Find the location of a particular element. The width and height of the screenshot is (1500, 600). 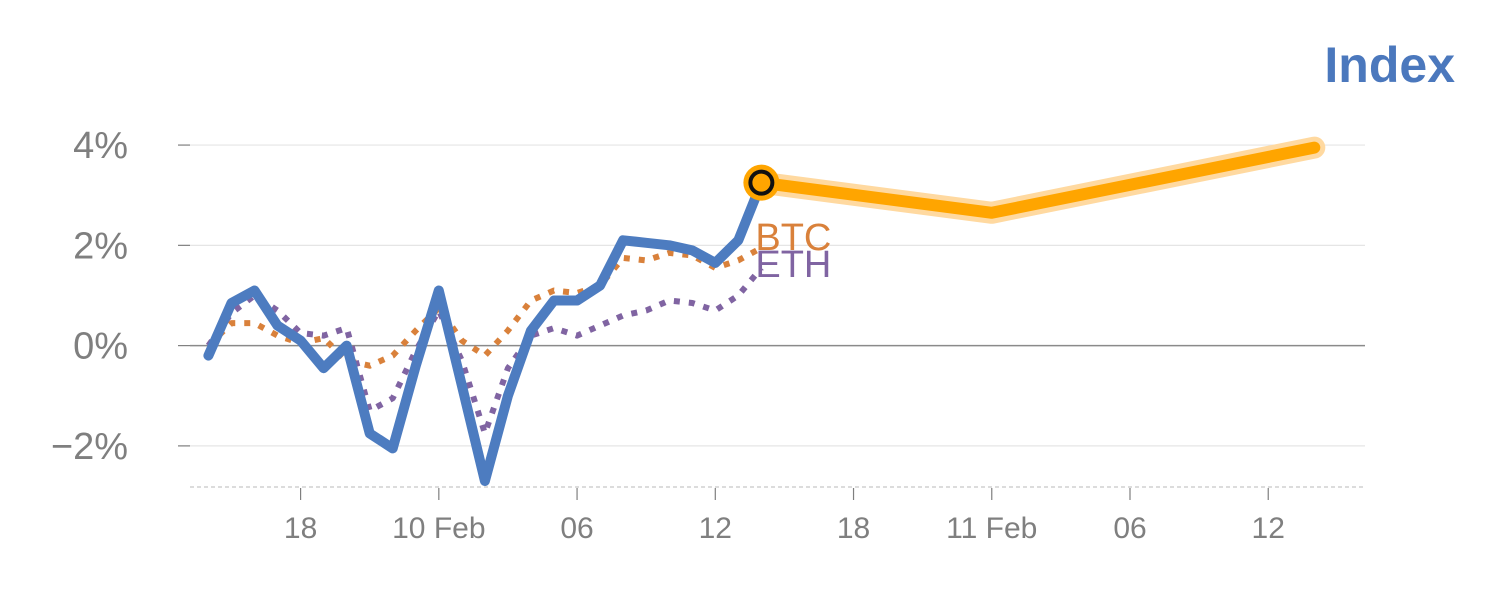

marker-point is located at coordinates (761, 182).